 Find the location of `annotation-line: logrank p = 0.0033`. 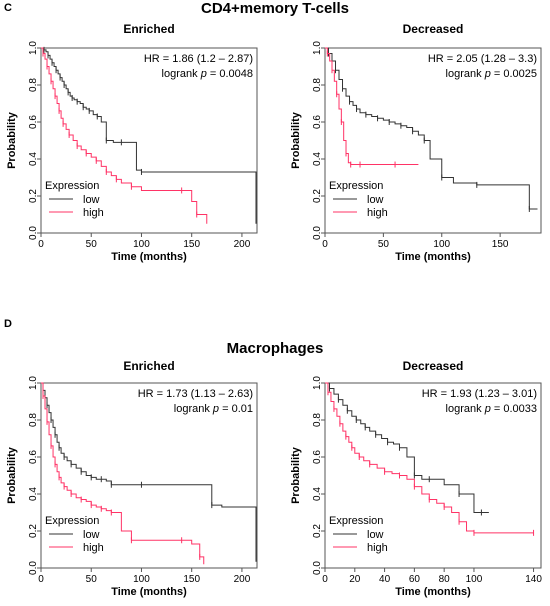

annotation-line: logrank p = 0.0033 is located at coordinates (491, 409).